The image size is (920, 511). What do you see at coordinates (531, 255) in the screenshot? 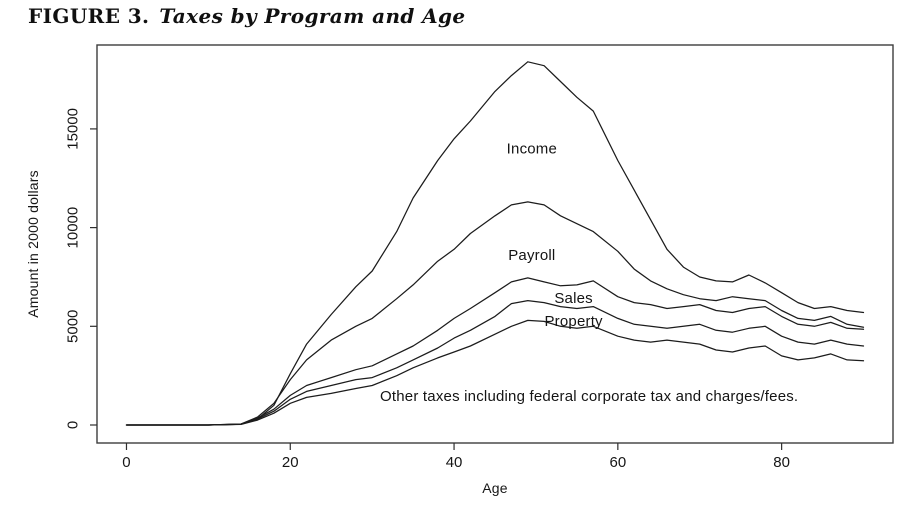
I see `series-label-payroll: Payroll` at bounding box center [531, 255].